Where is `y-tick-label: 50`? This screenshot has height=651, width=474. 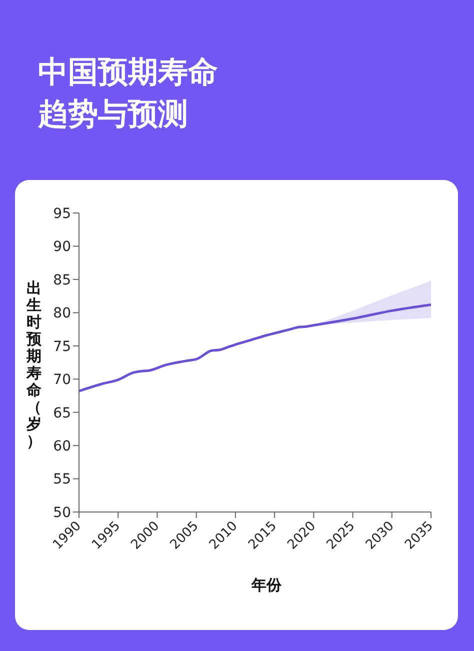 y-tick-label: 50 is located at coordinates (62, 512).